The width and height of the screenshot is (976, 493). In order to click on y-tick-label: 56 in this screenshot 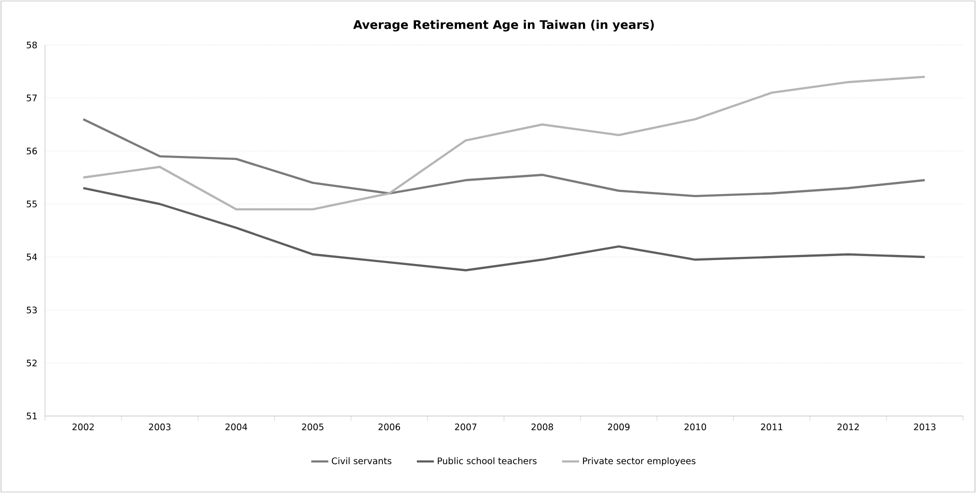, I will do `click(31, 151)`.